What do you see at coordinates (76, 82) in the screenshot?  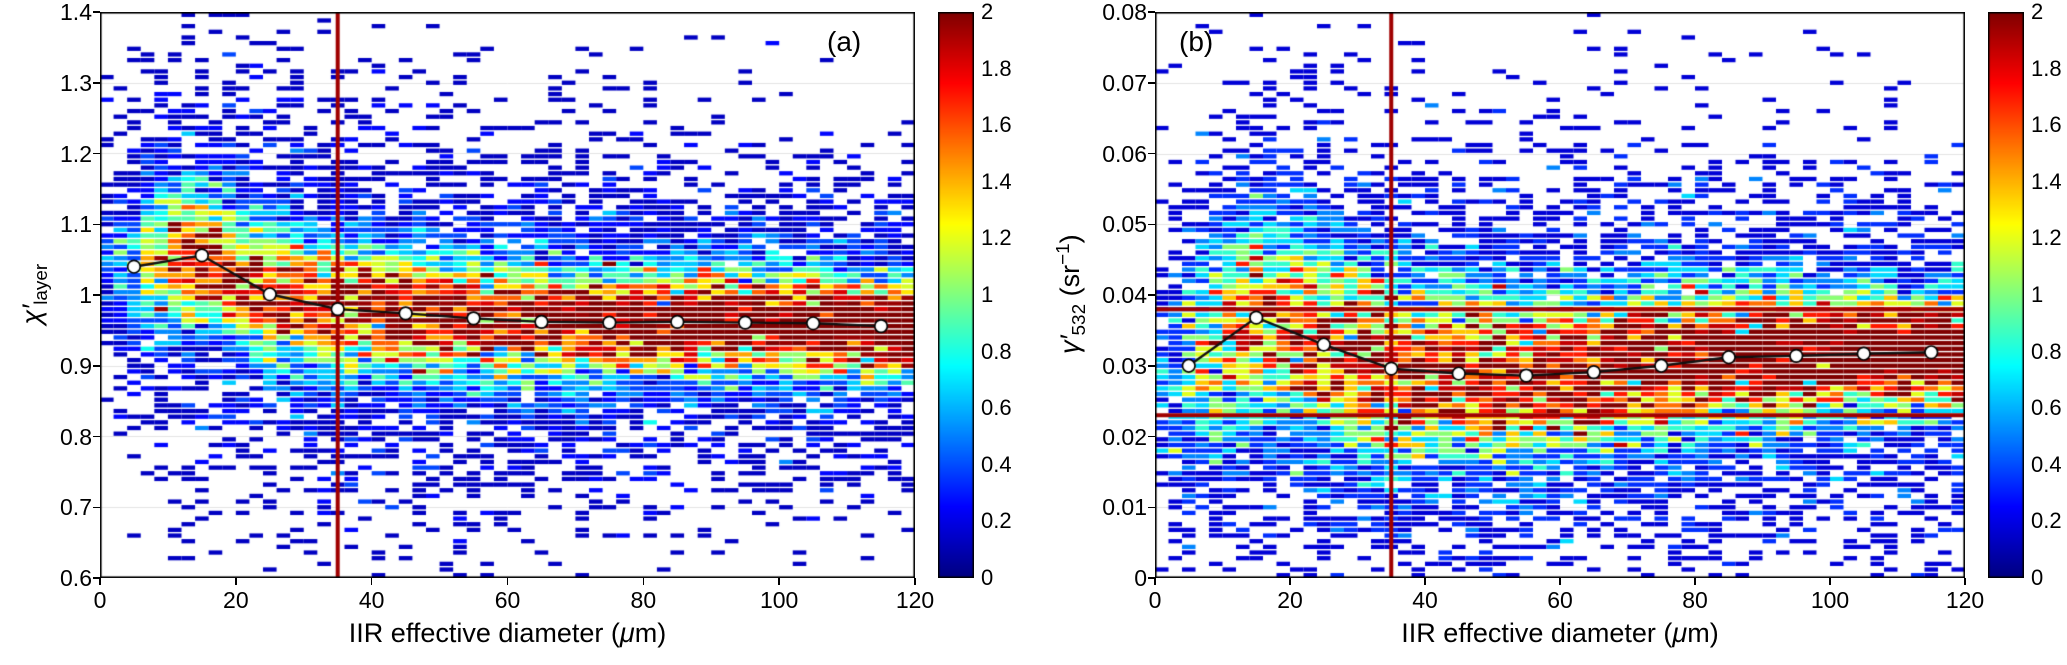 I see `y-tick-label: 1.3` at bounding box center [76, 82].